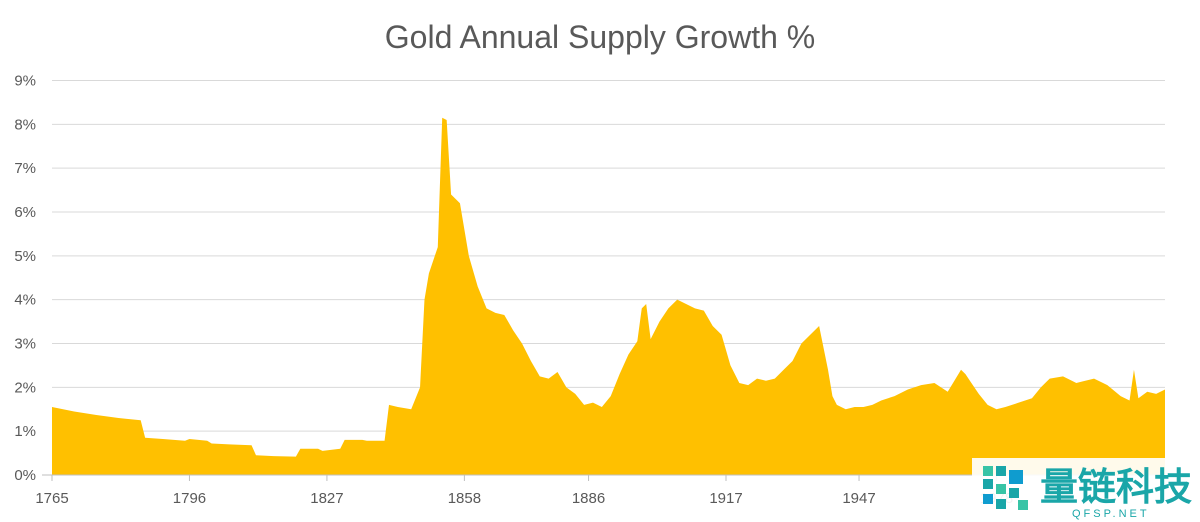 This screenshot has height=522, width=1200. Describe the element at coordinates (25, 279) in the screenshot. I see `y-axis-ticks: 0% 1% 2% 3% 4% 5% 6% 7% 8% 9%` at that location.